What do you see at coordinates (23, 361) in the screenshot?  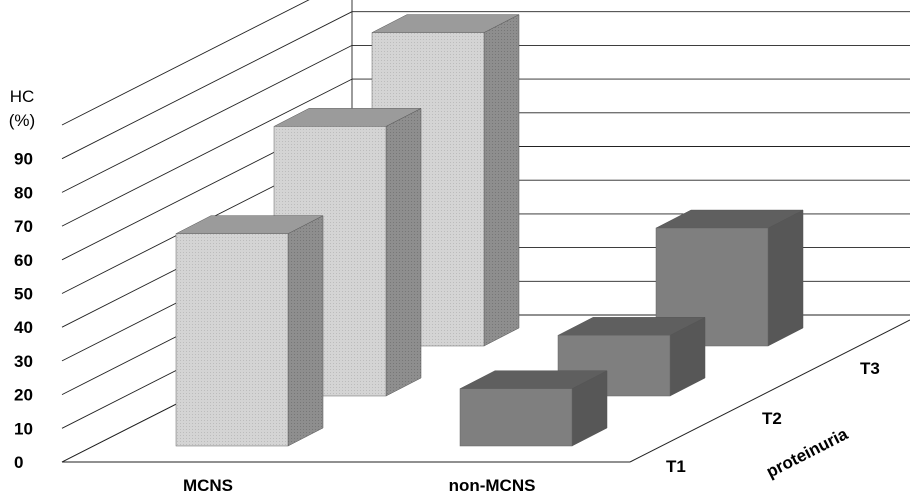 I see `y-tick-30: 30` at bounding box center [23, 361].